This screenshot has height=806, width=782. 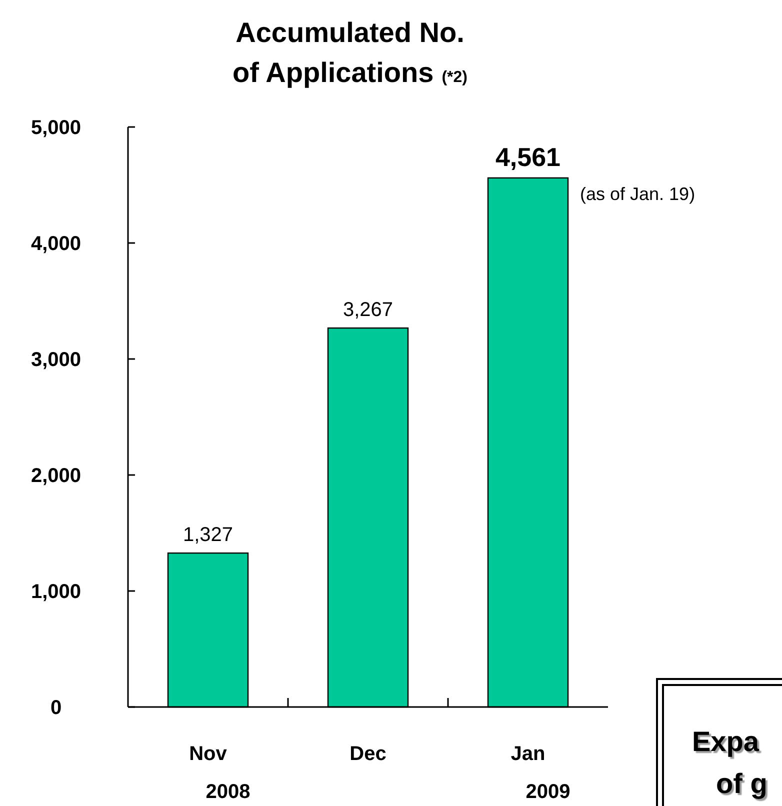 What do you see at coordinates (56, 476) in the screenshot?
I see `y-tick-label: 2,000` at bounding box center [56, 476].